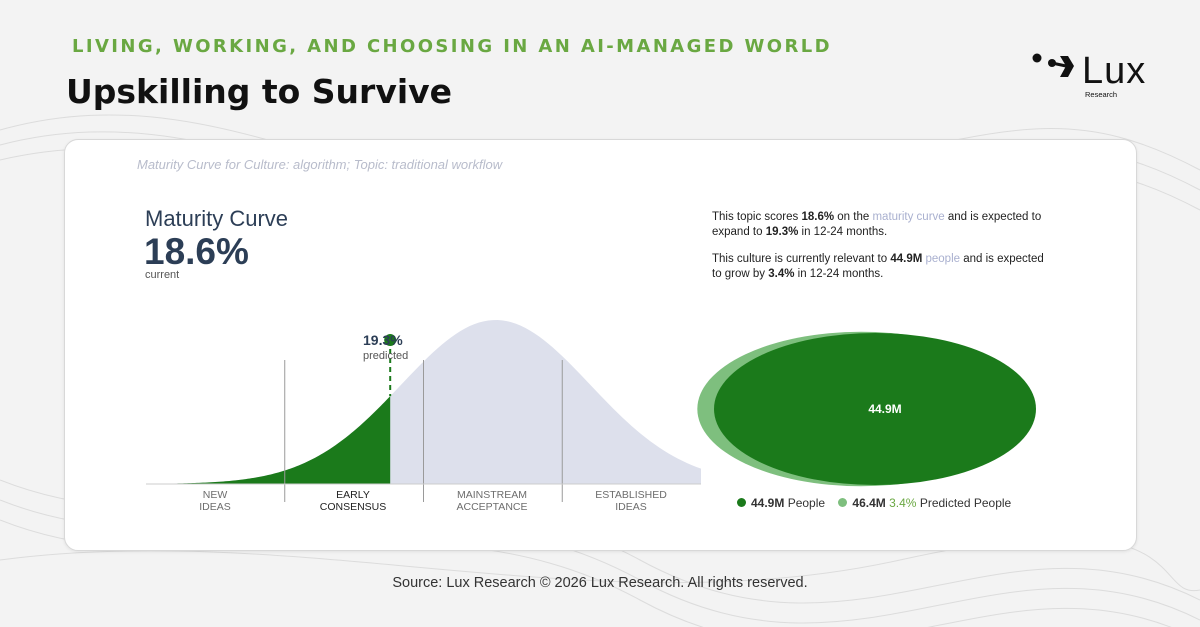 This screenshot has height=627, width=1200. What do you see at coordinates (353, 501) in the screenshot?
I see `stage-label-early-consensus: EARLY CONSENSUS` at bounding box center [353, 501].